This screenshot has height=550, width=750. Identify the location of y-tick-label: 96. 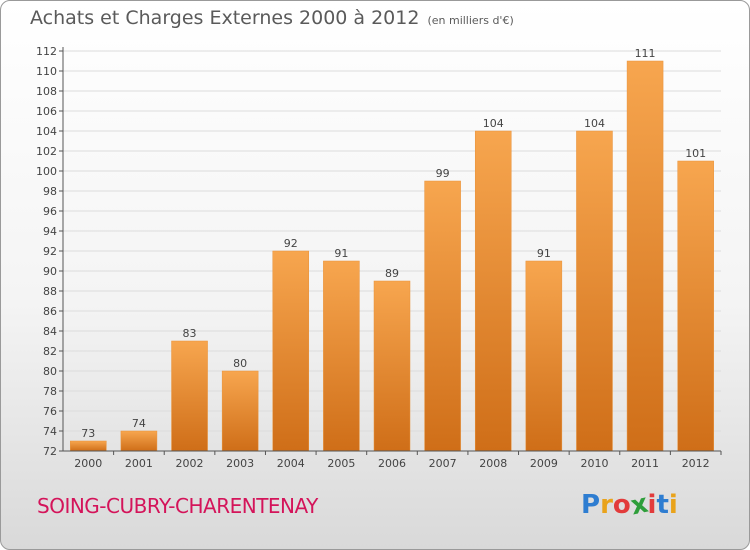
(50, 211).